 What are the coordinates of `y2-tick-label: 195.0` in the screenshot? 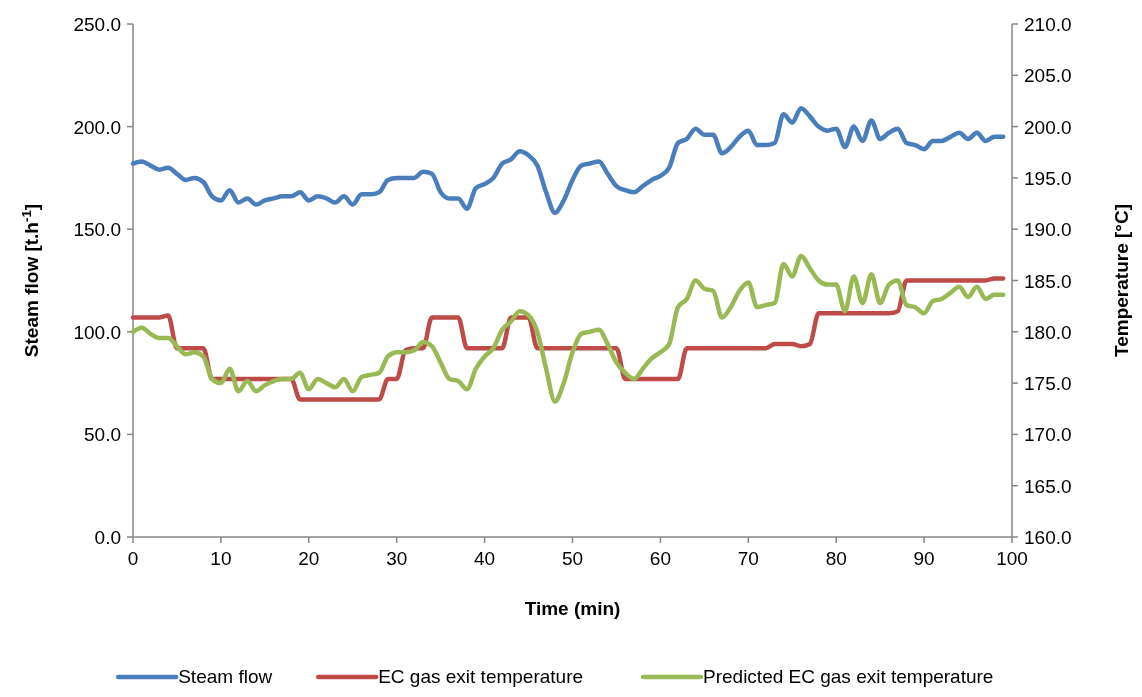 It's located at (1048, 178).